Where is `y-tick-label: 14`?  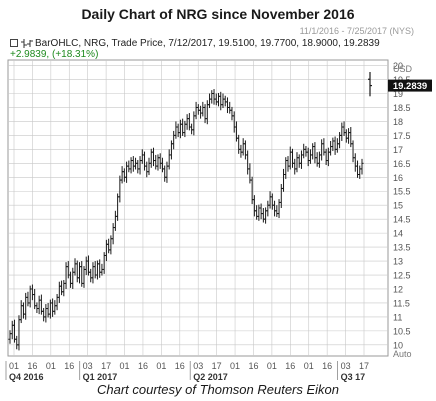 y-tick-label: 14 is located at coordinates (398, 234).